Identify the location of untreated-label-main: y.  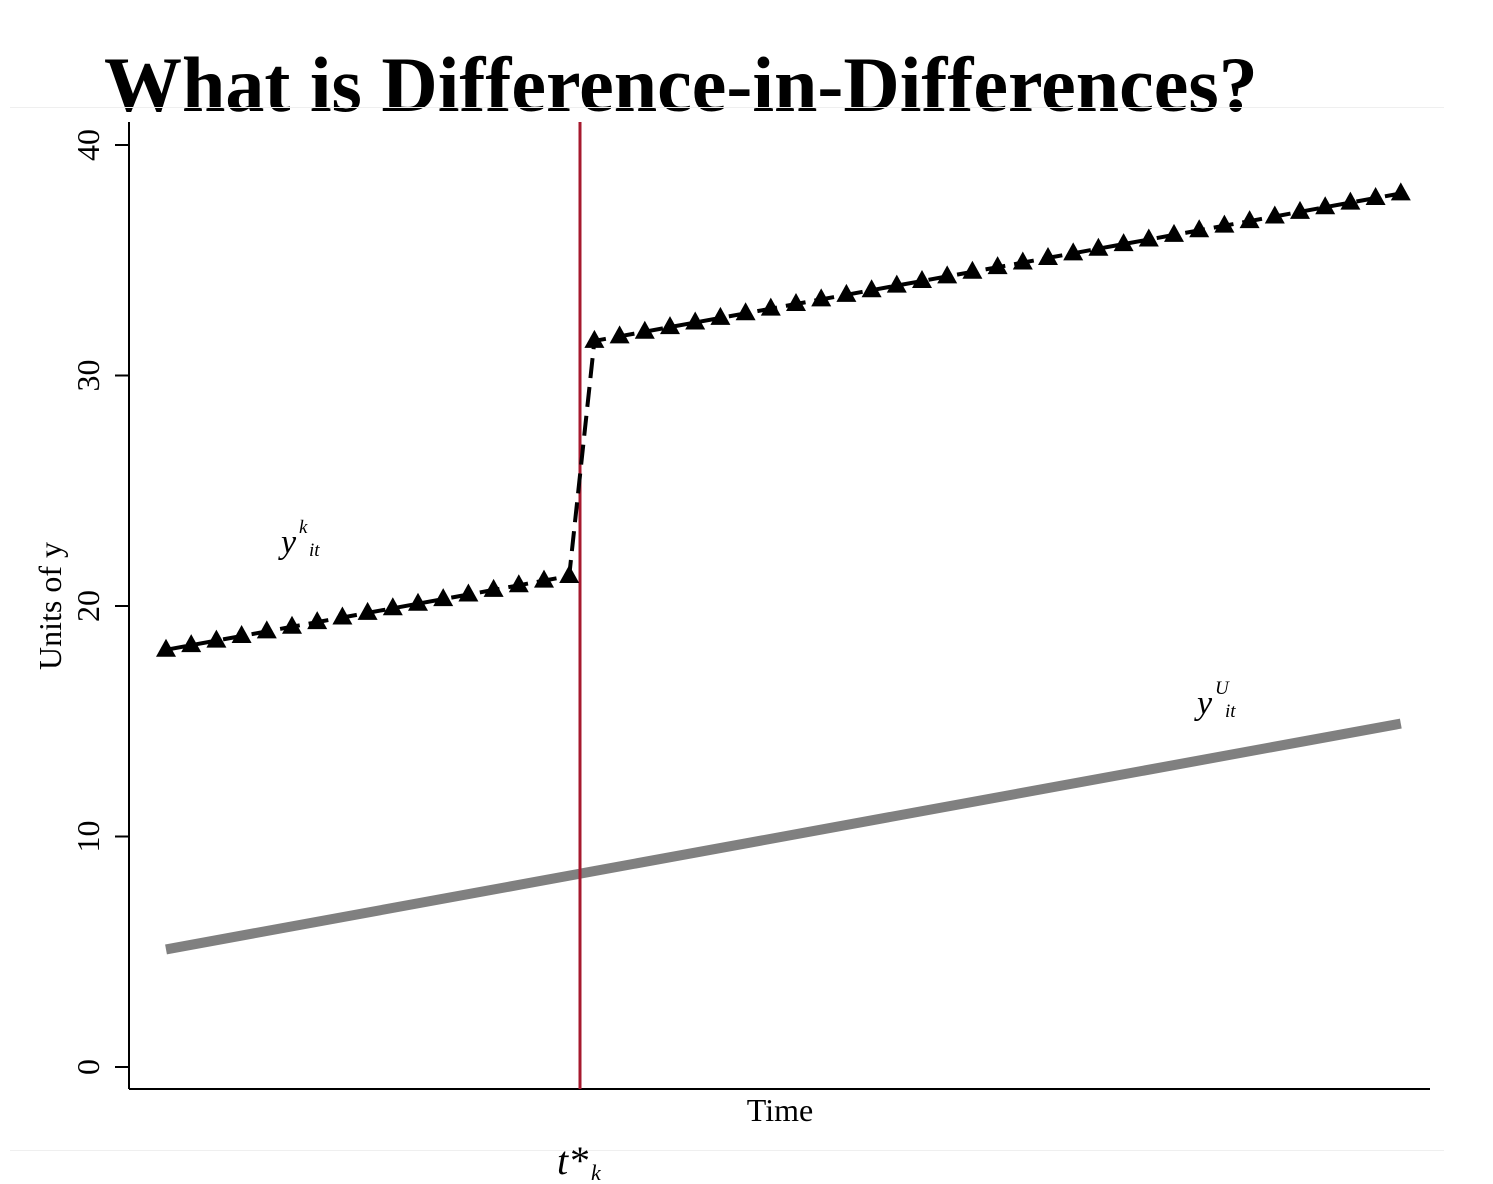
(1203, 703).